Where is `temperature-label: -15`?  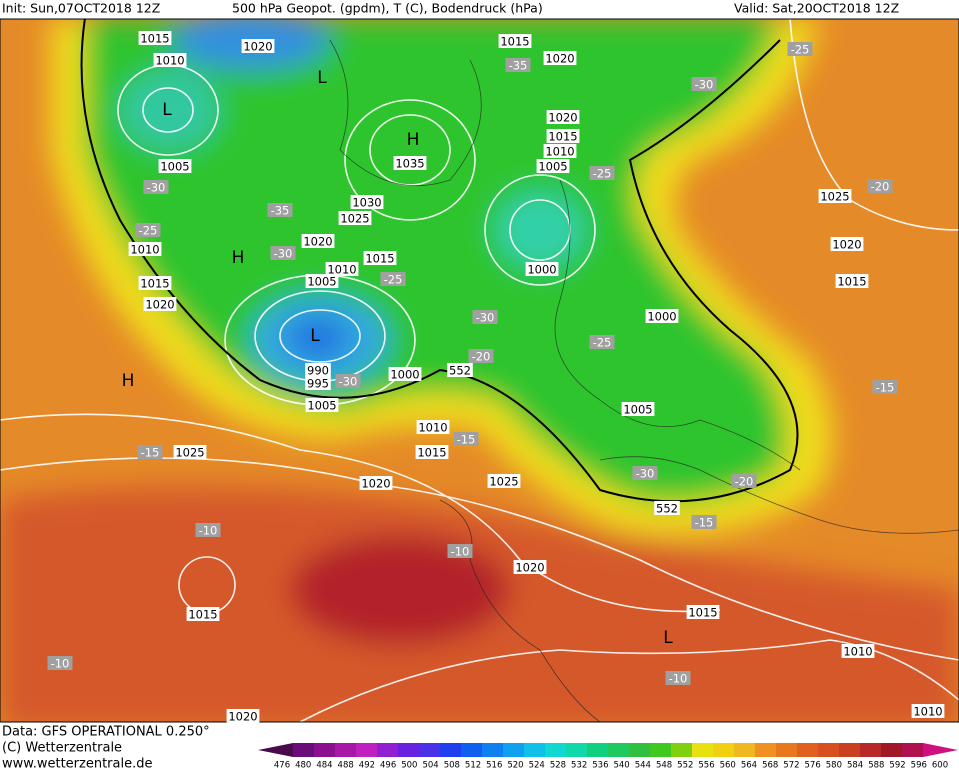 temperature-label: -15 is located at coordinates (704, 523).